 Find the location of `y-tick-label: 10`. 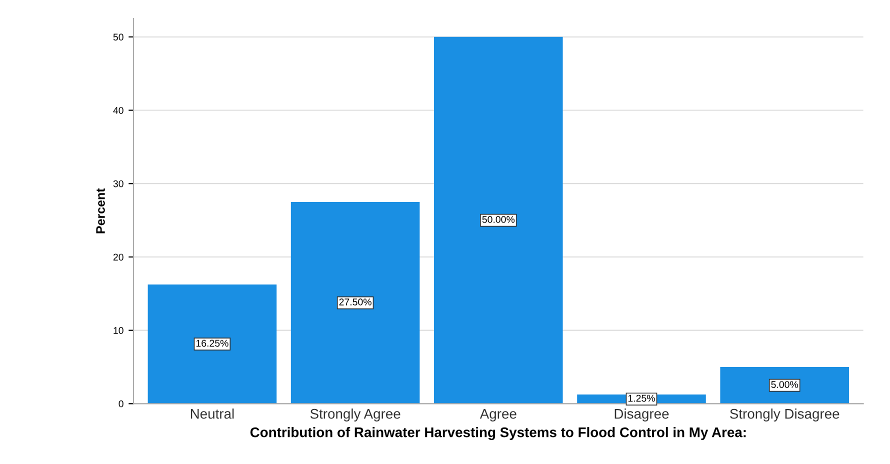

y-tick-label: 10 is located at coordinates (119, 330).